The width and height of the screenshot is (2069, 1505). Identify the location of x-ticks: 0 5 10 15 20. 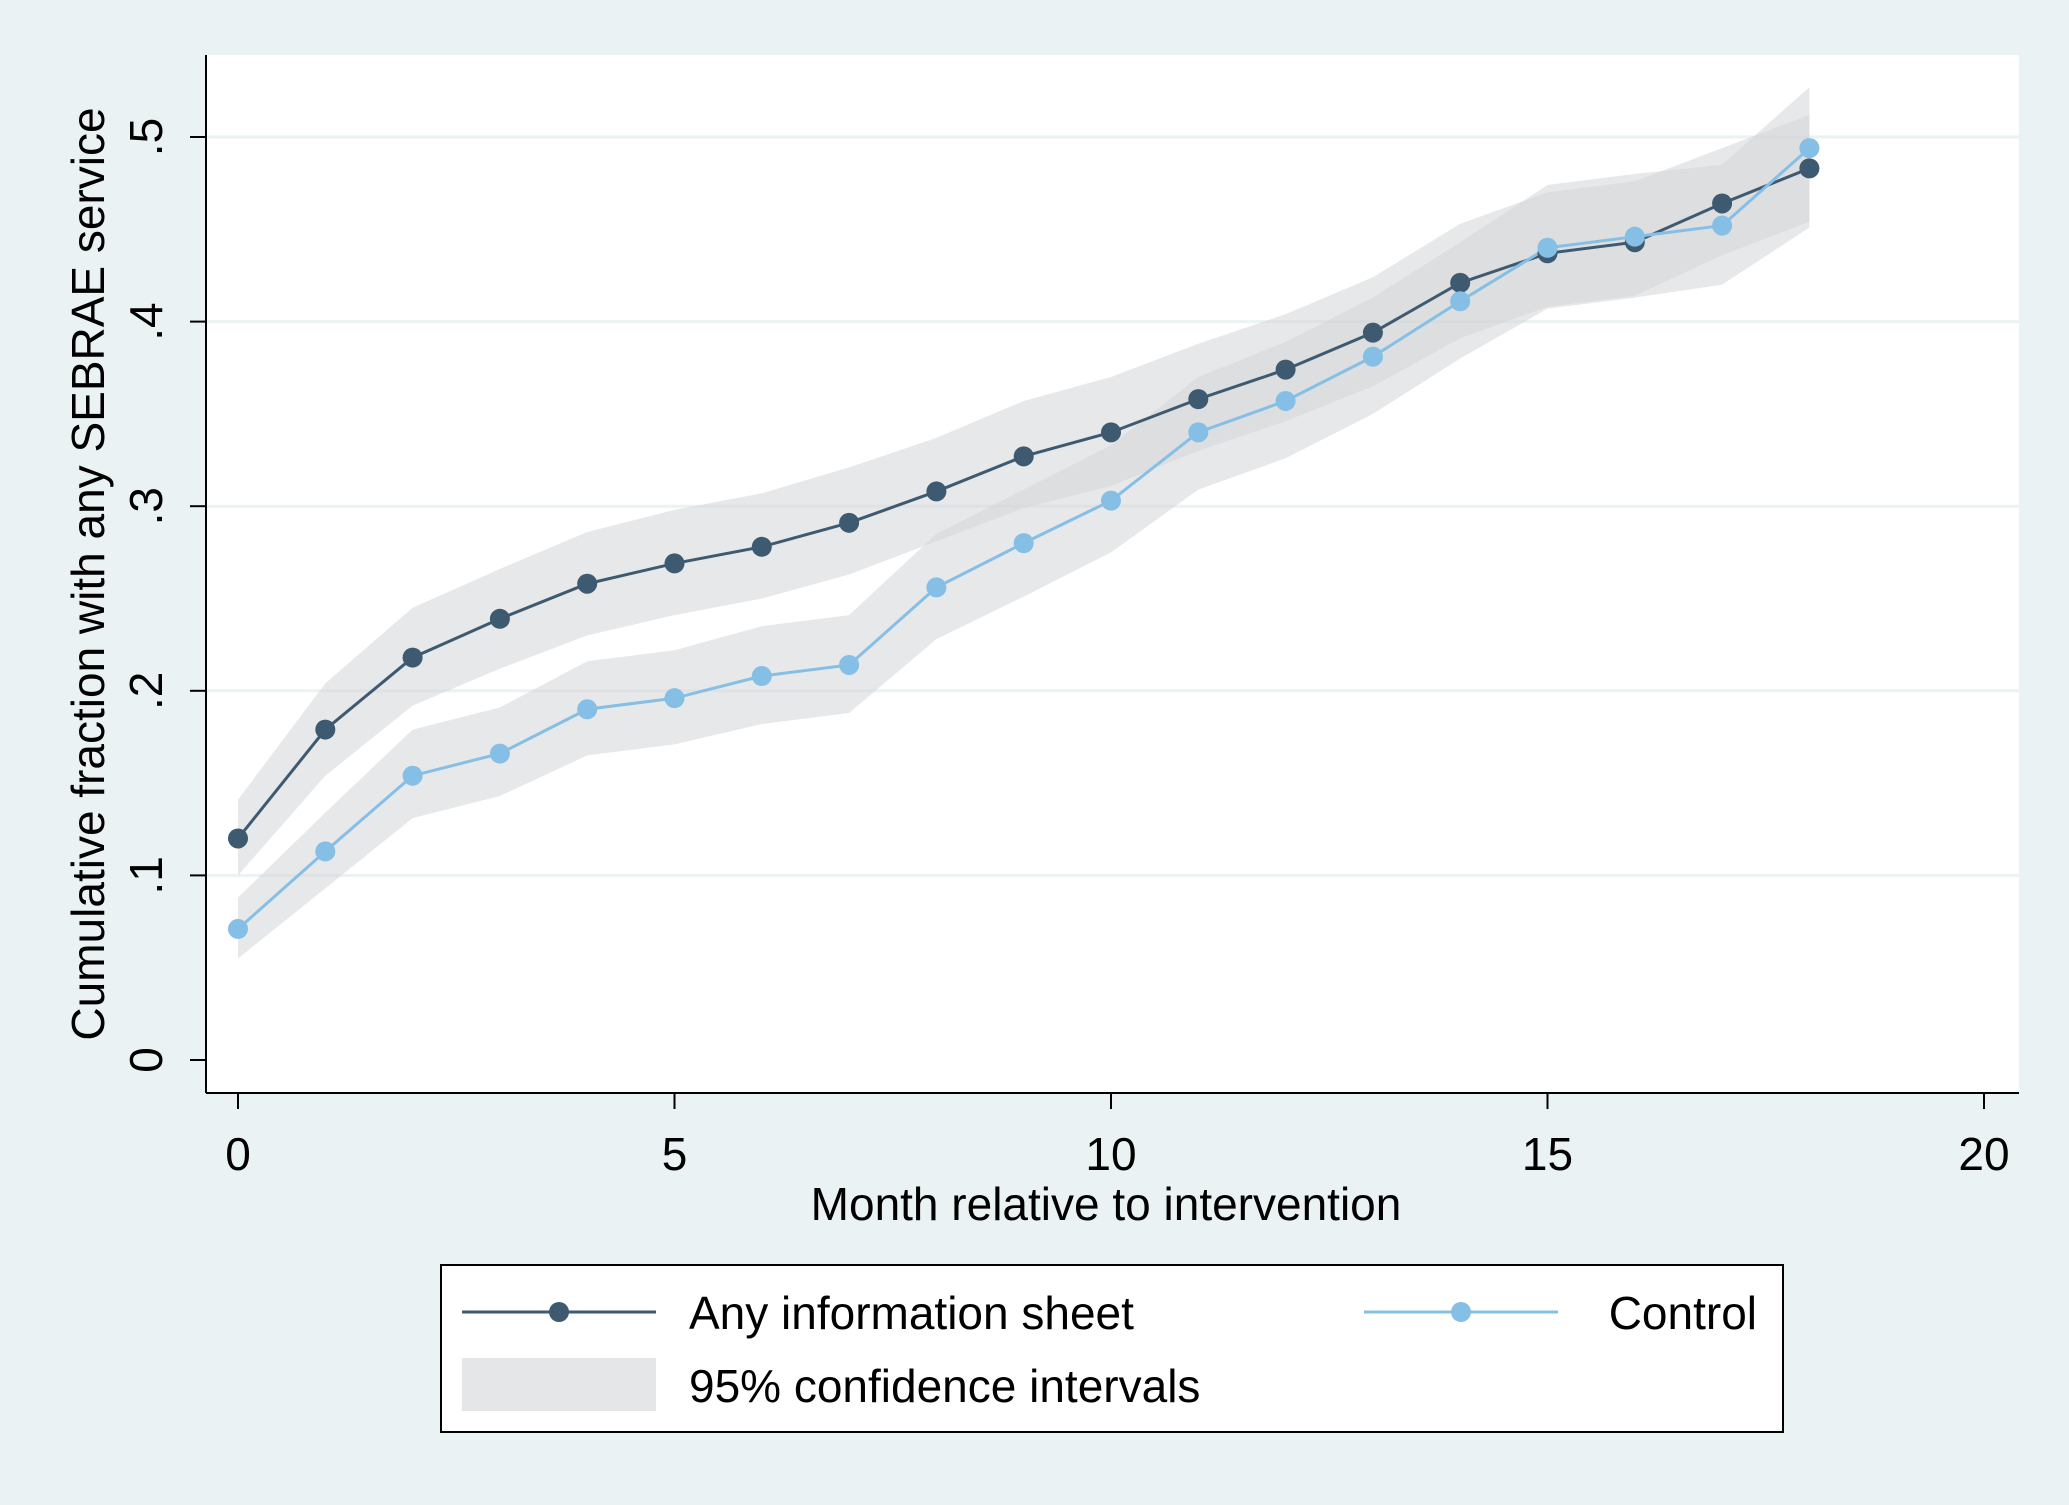
(1117, 1136).